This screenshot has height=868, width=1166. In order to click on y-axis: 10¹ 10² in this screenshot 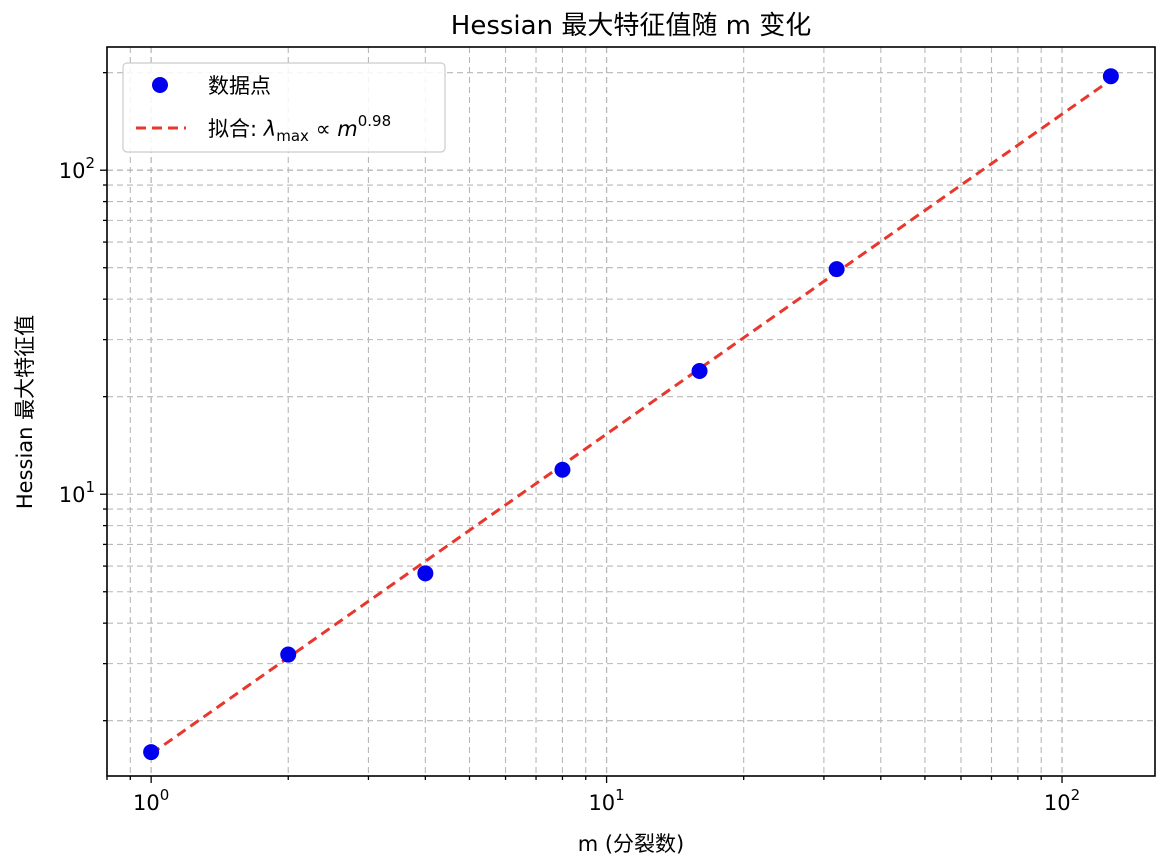, I will do `click(83, 397)`.